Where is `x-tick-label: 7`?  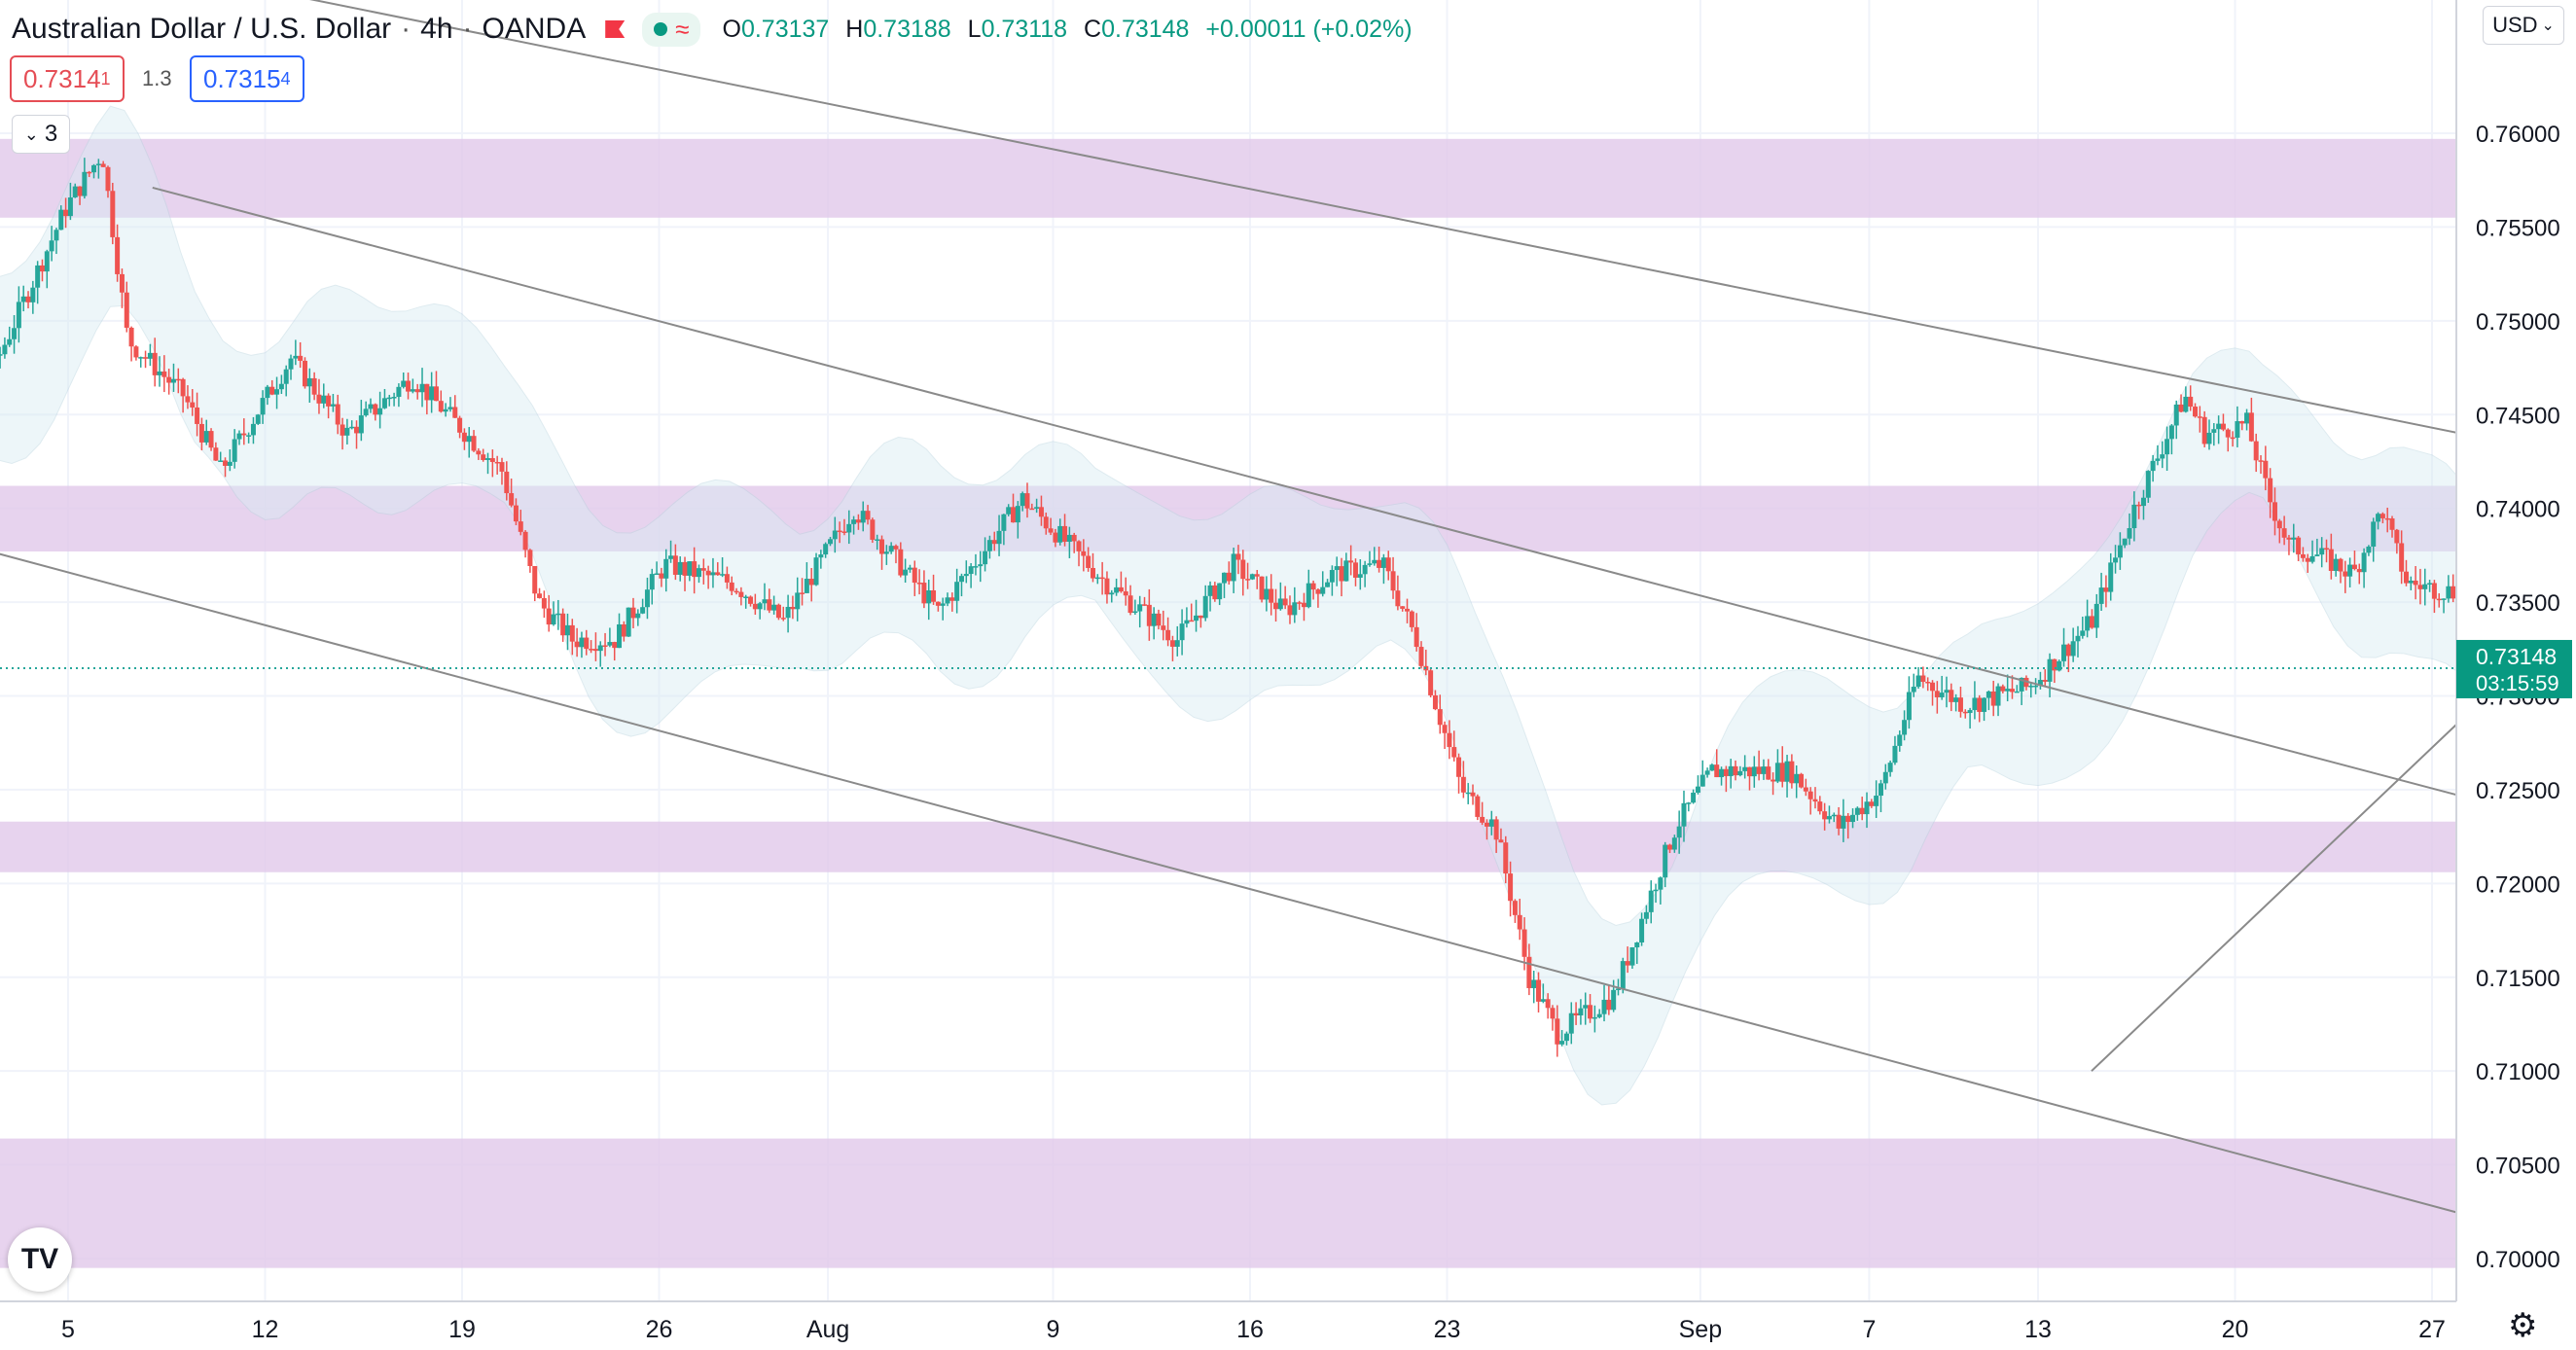
x-tick-label: 7 is located at coordinates (1869, 1329).